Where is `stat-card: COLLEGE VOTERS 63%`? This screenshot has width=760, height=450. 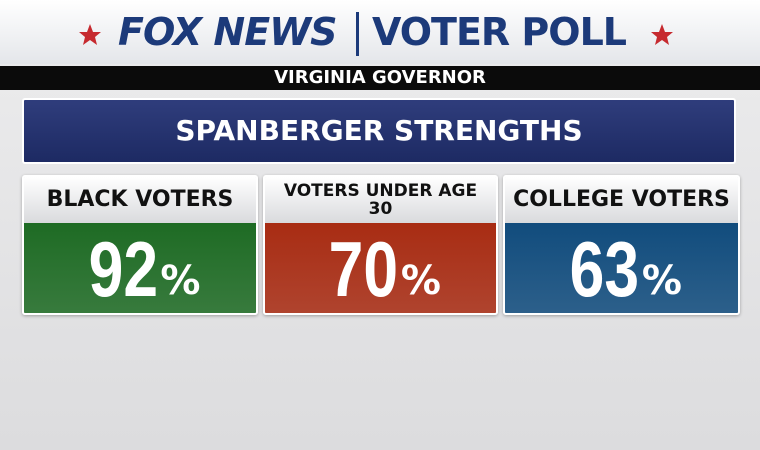 stat-card: COLLEGE VOTERS 63% is located at coordinates (621, 245).